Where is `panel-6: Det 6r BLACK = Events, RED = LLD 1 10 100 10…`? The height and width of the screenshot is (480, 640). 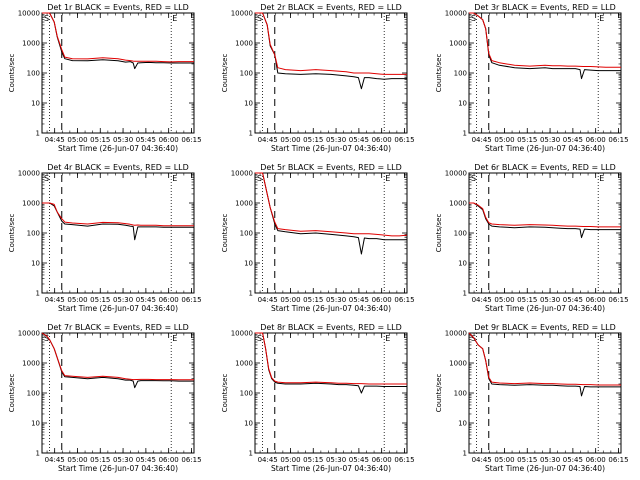 panel-6: Det 6r BLACK = Events, RED = LLD 1 10 100 10… is located at coordinates (532, 238).